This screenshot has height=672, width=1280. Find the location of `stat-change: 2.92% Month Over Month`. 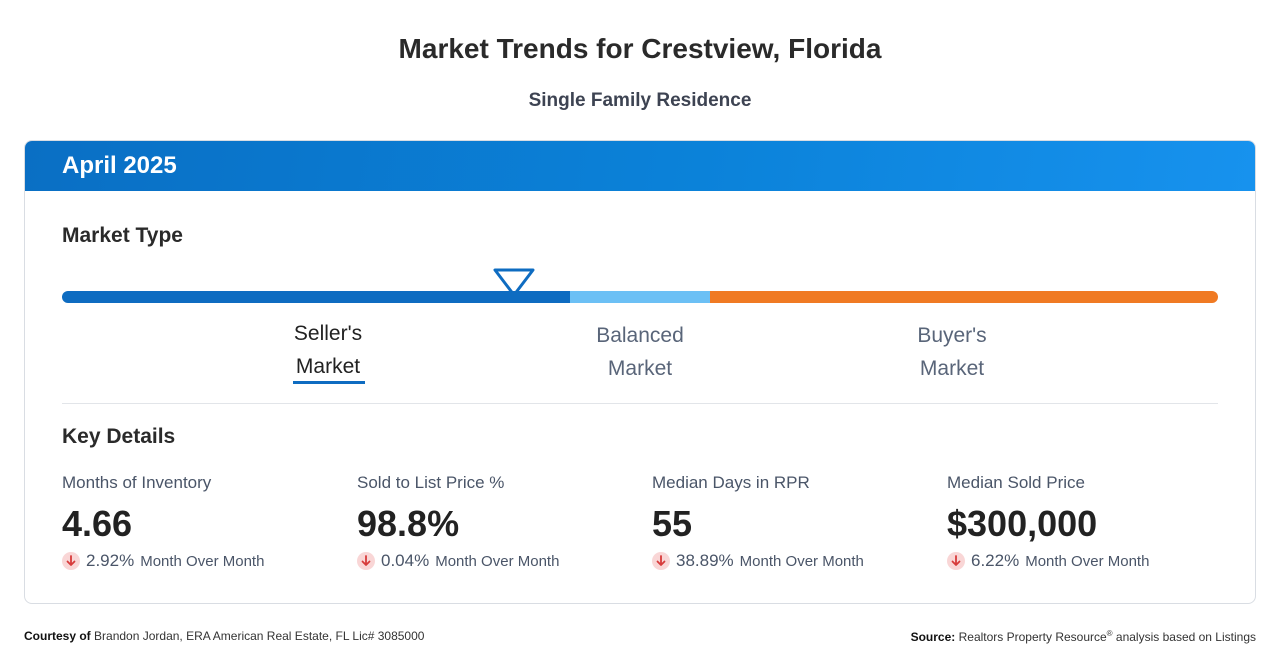

stat-change: 2.92% Month Over Month is located at coordinates (207, 561).